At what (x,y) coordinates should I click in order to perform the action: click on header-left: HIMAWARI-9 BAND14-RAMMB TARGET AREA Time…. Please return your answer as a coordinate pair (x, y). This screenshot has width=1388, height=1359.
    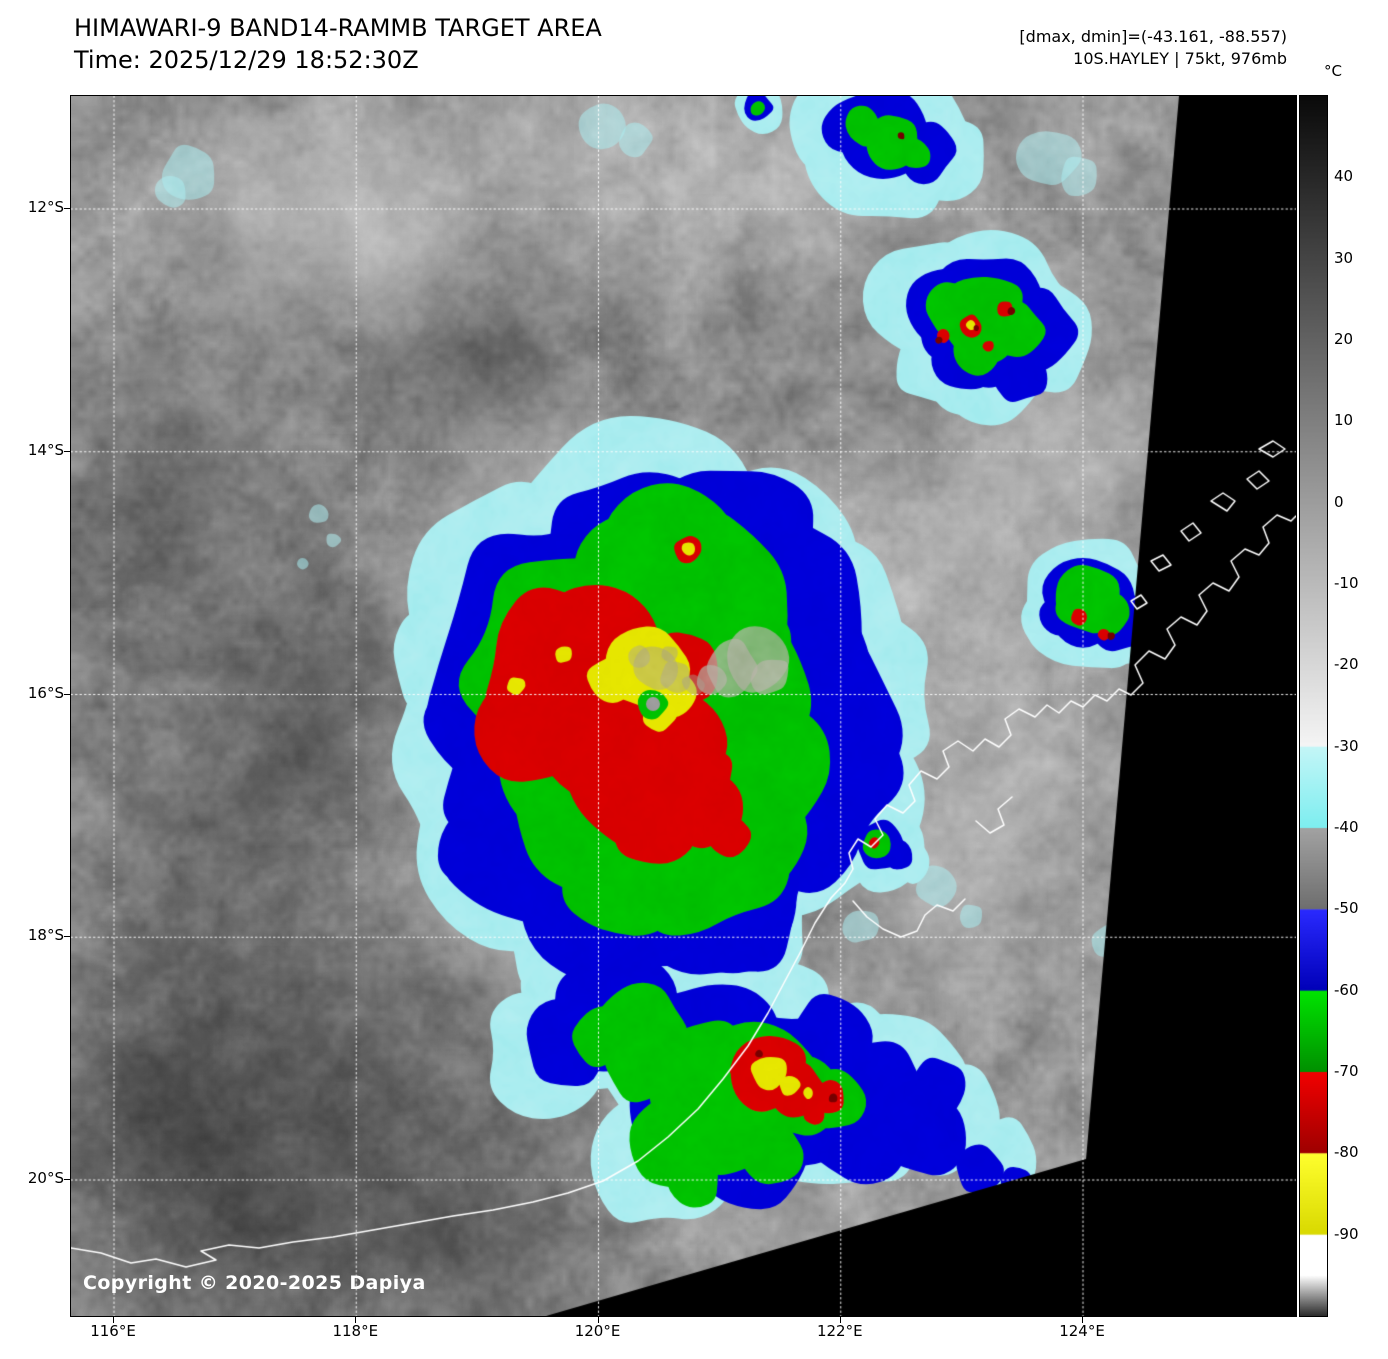
    Looking at the image, I should click on (338, 44).